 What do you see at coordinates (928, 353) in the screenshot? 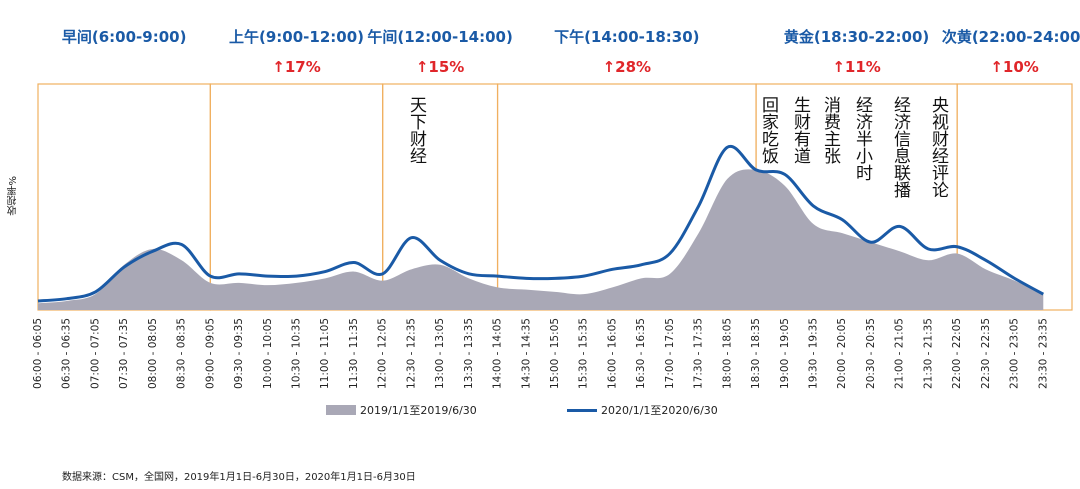
I see `x-tick-31: 21:30 - 21:35` at bounding box center [928, 353].